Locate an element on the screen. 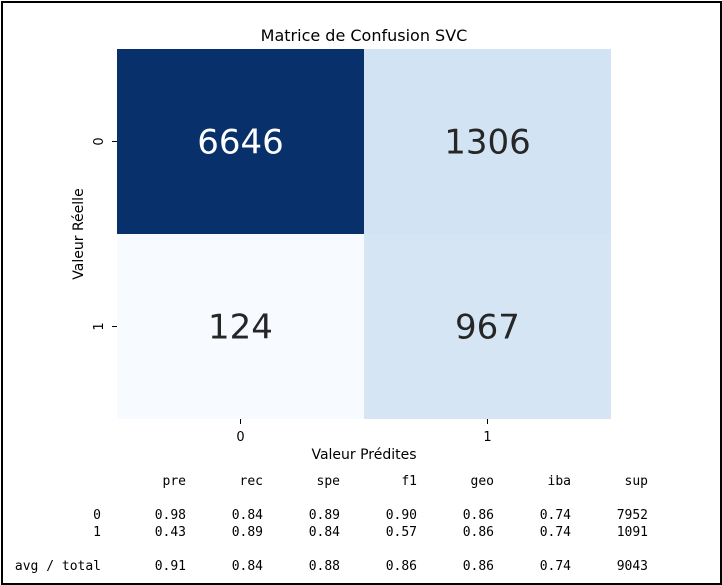  report-header: f1 is located at coordinates (409, 481).